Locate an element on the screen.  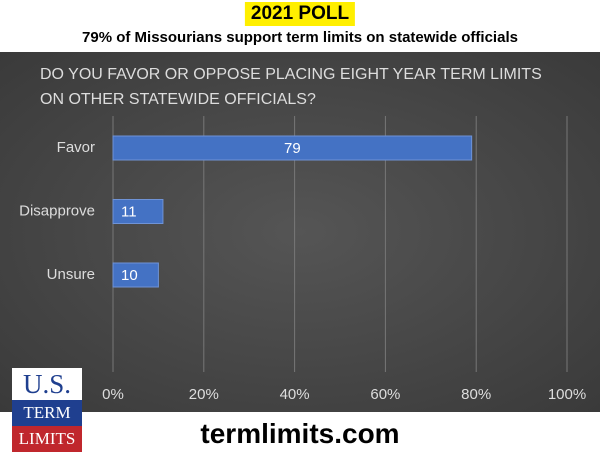
value-label: 10 is located at coordinates (129, 275).